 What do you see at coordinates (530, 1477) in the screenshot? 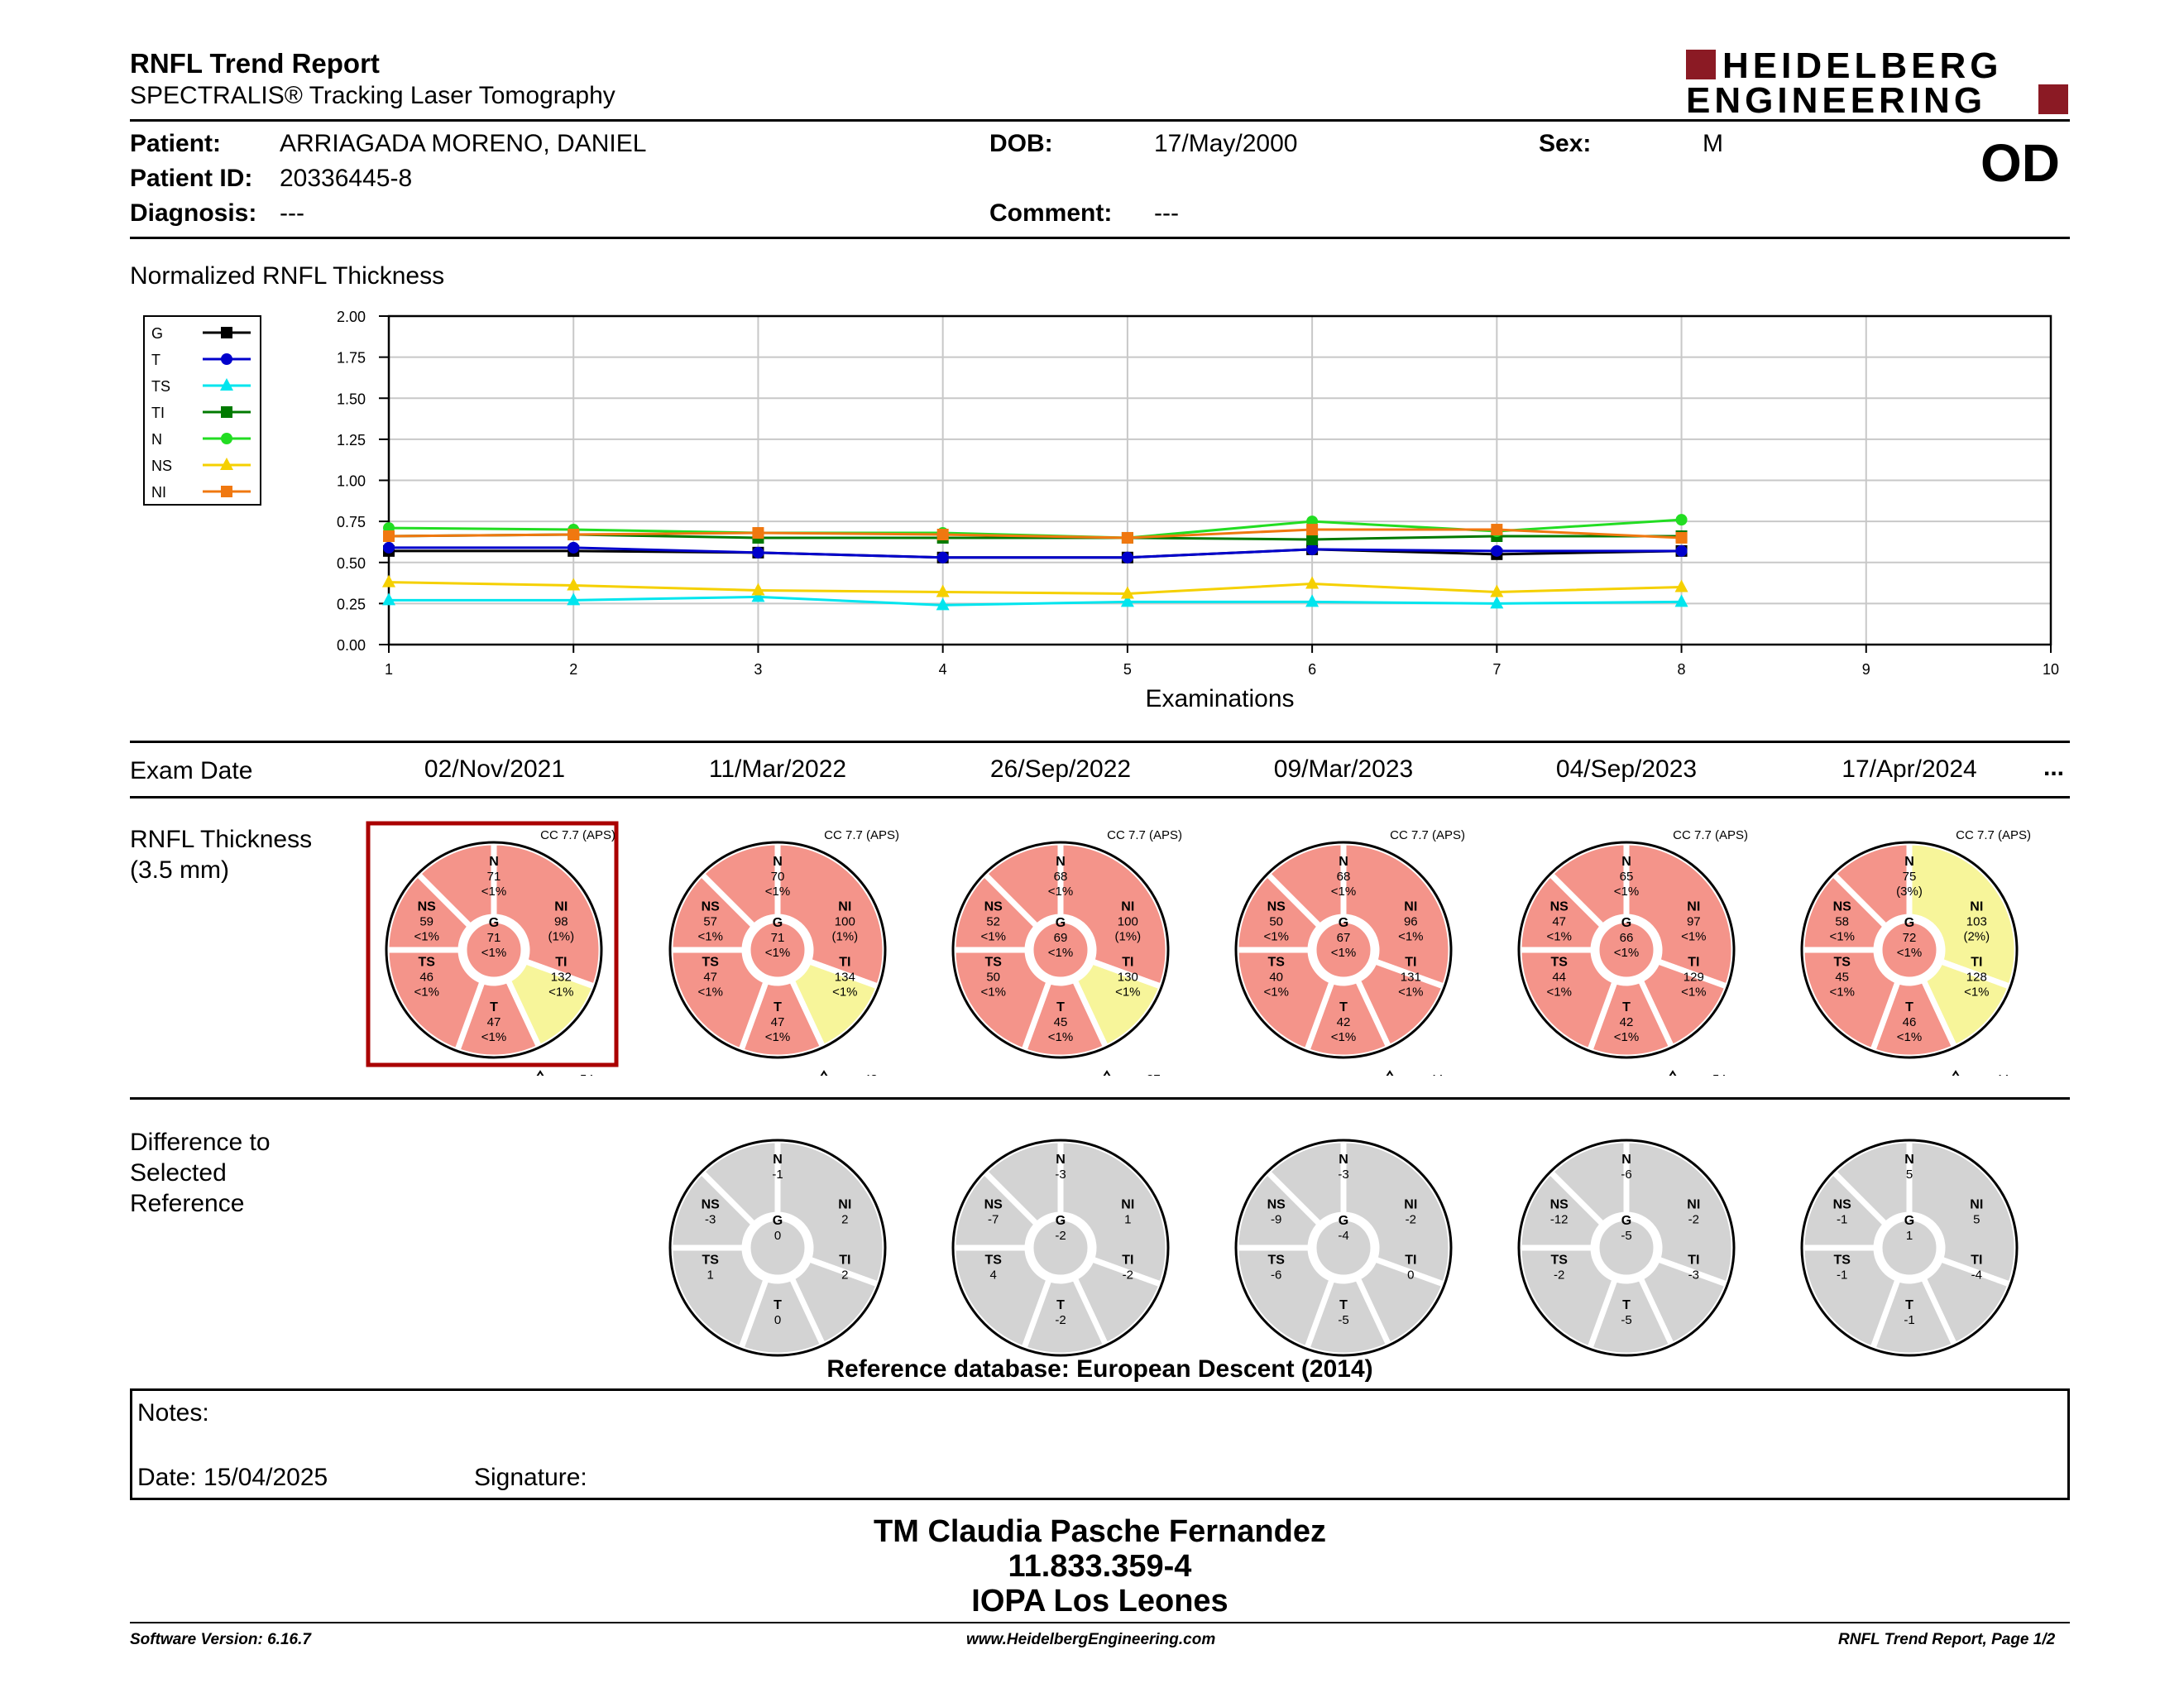
I see `signature-label: Signature:` at bounding box center [530, 1477].